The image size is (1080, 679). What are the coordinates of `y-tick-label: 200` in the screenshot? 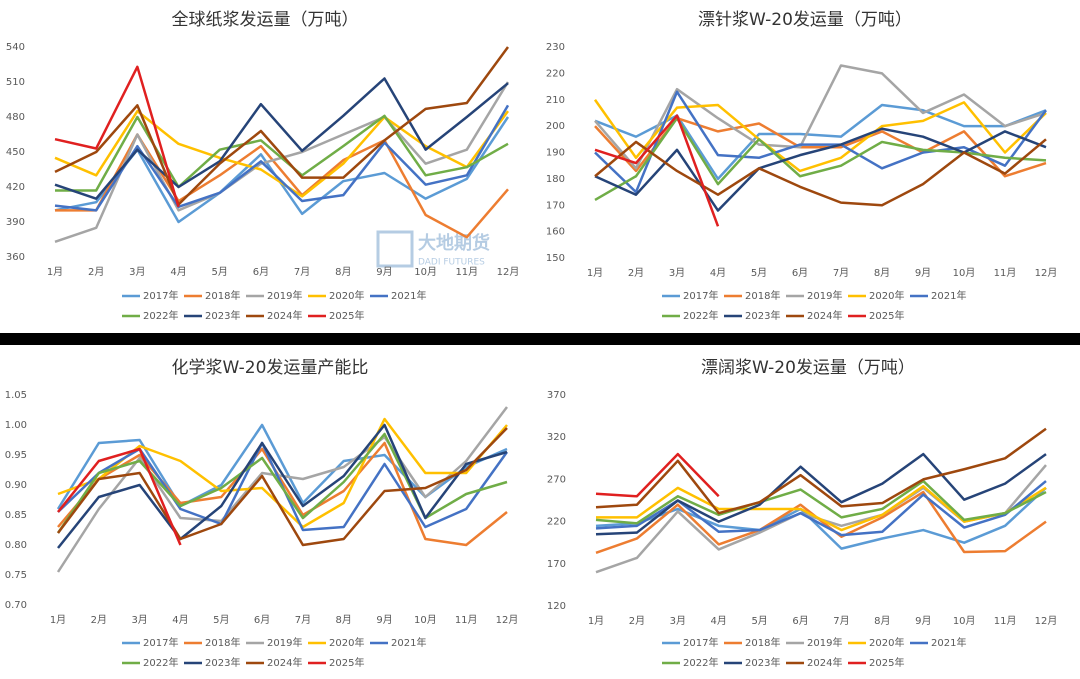 It's located at (555, 126).